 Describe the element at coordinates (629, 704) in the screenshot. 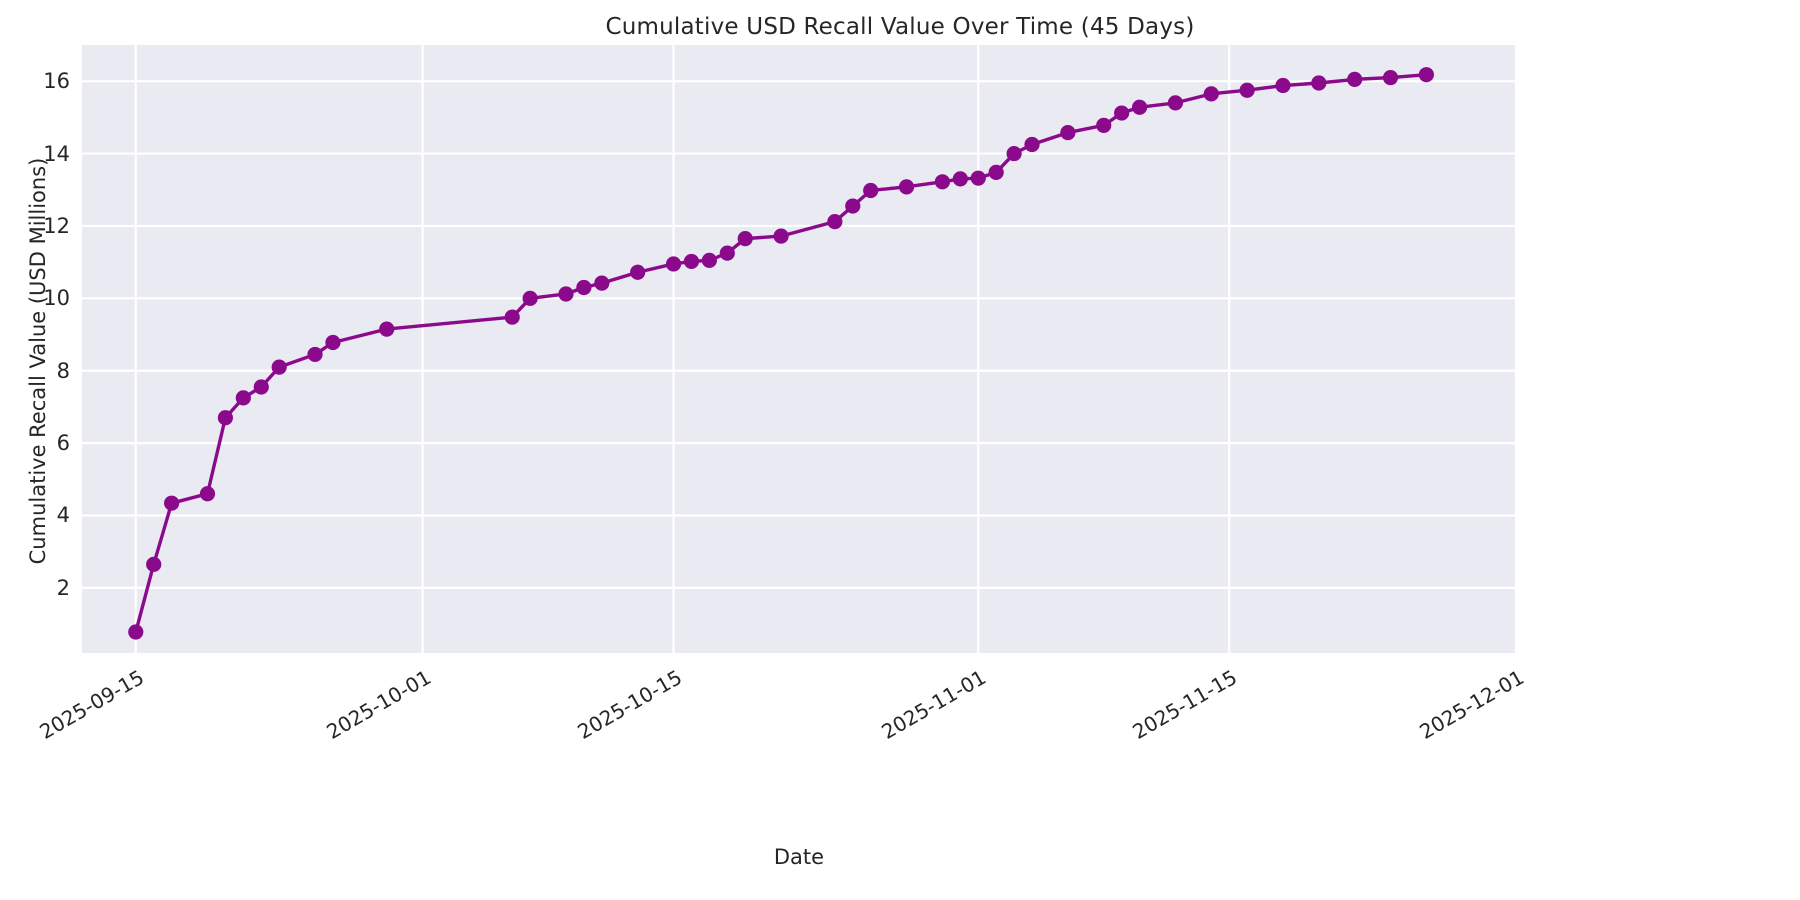

I see `x-axis-tick-label: 2025-10-15` at that location.